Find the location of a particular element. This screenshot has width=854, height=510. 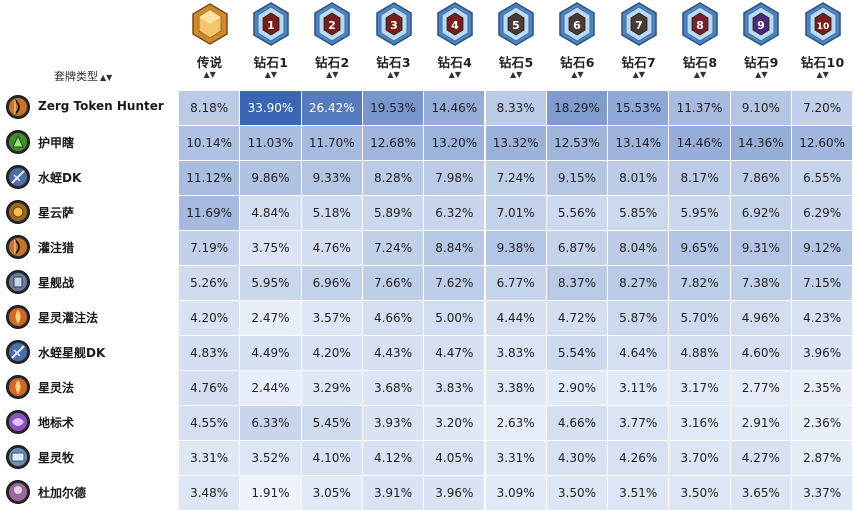

table-cell: 7.15% is located at coordinates (822, 283).